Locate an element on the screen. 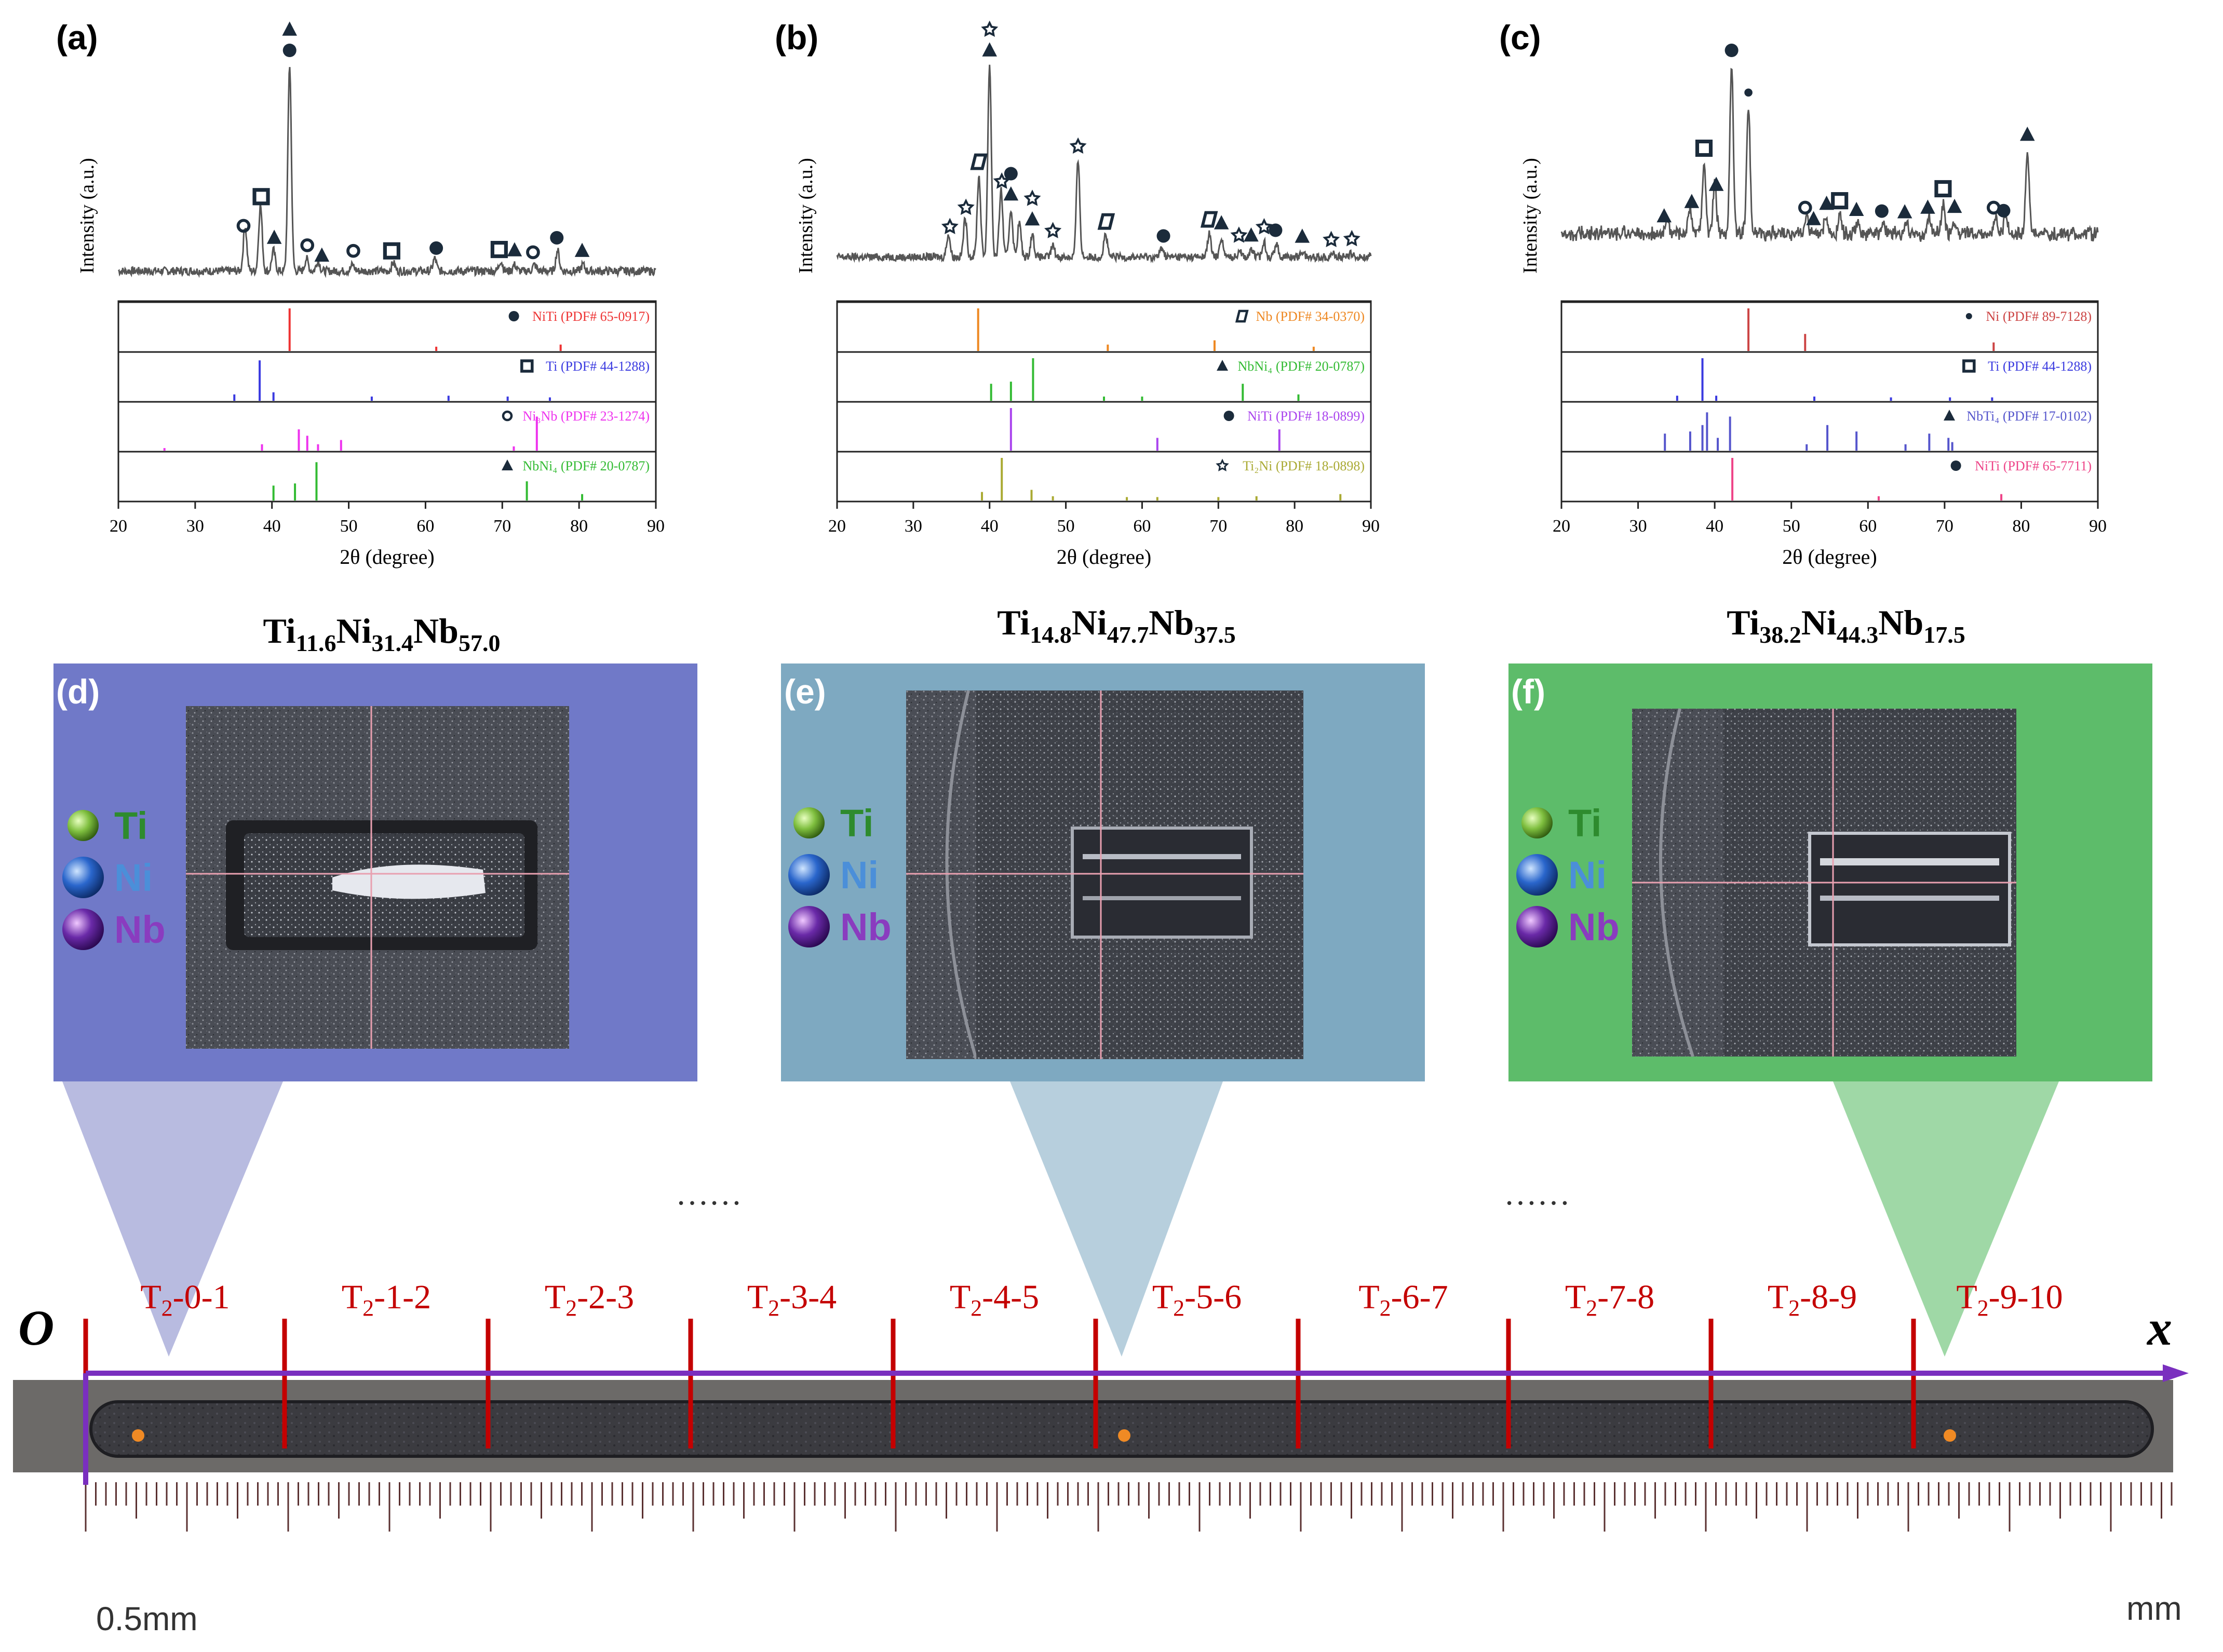 The image size is (2223, 1652). segment-label-suffix: -2-3 is located at coordinates (605, 1297).